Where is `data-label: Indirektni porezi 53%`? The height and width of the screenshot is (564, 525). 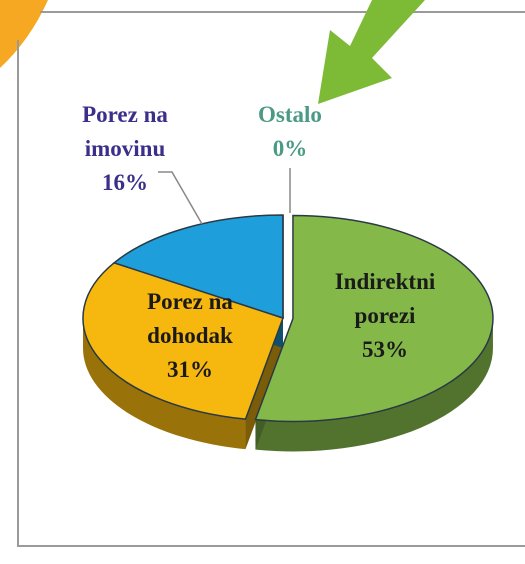 data-label: Indirektni porezi 53% is located at coordinates (385, 316).